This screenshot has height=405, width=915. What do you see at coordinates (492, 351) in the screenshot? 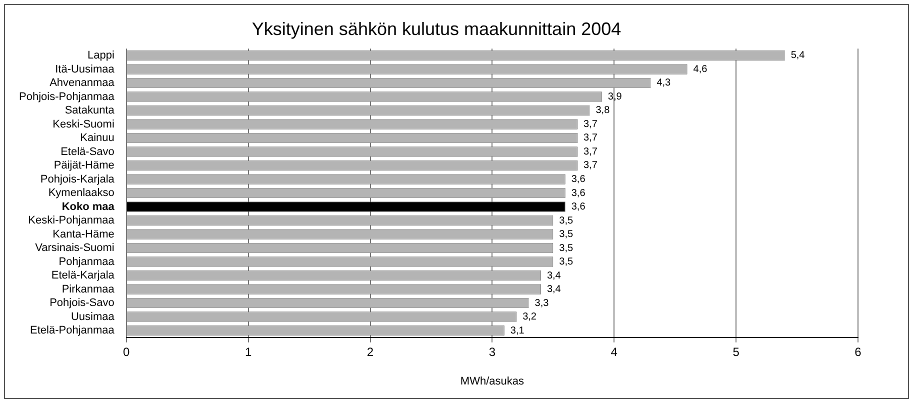
I see `x-tick-label: 3` at bounding box center [492, 351].